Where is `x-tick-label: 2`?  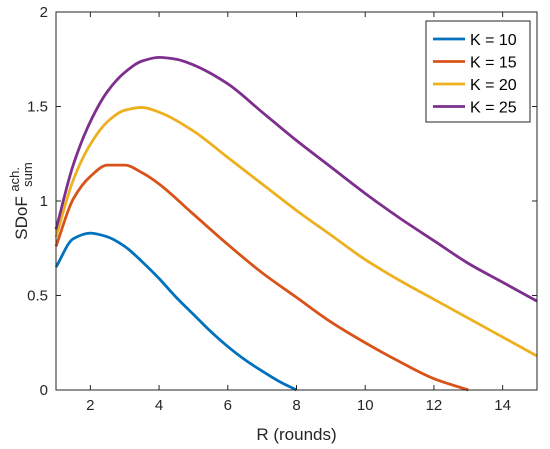 x-tick-label: 2 is located at coordinates (90, 405).